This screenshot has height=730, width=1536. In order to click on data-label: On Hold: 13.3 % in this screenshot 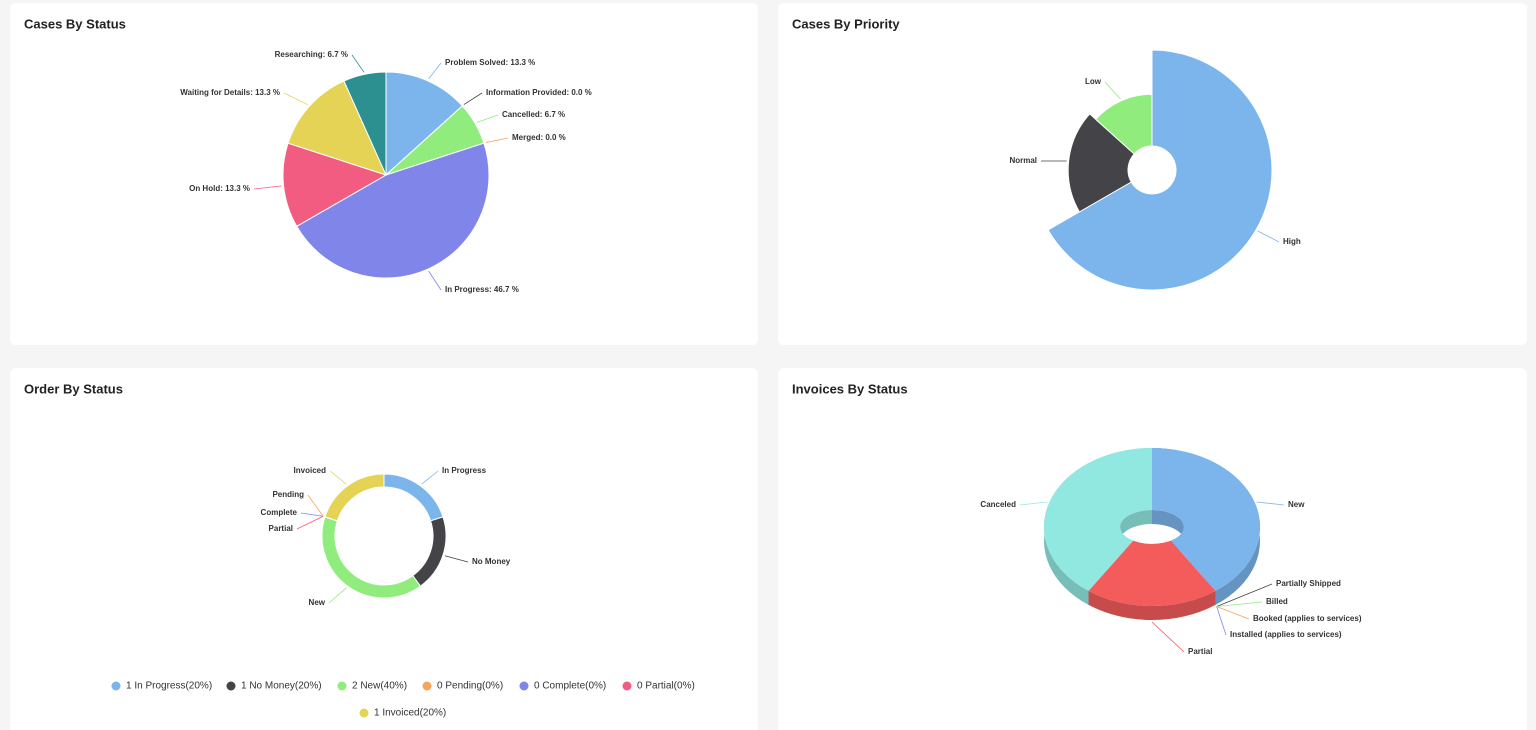, I will do `click(219, 188)`.